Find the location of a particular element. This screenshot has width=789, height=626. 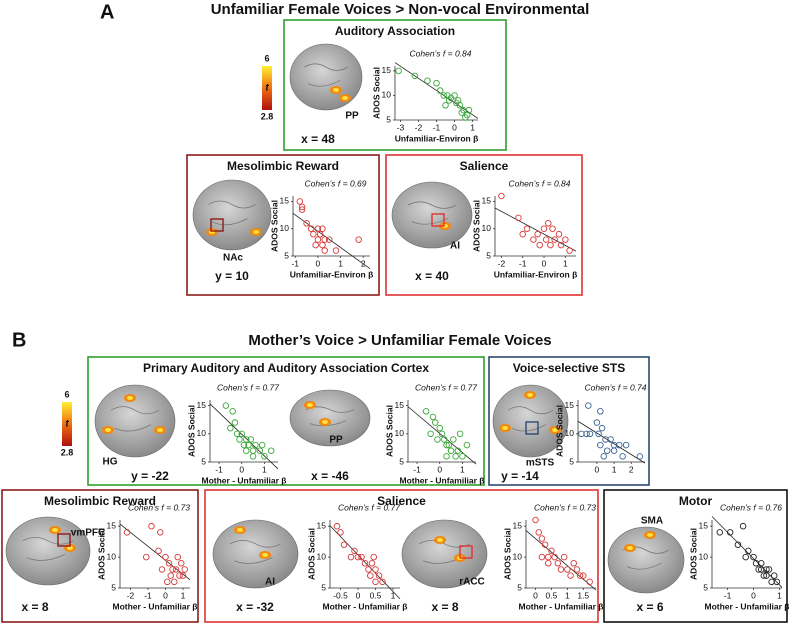

region-label: rACC is located at coordinates (472, 582).